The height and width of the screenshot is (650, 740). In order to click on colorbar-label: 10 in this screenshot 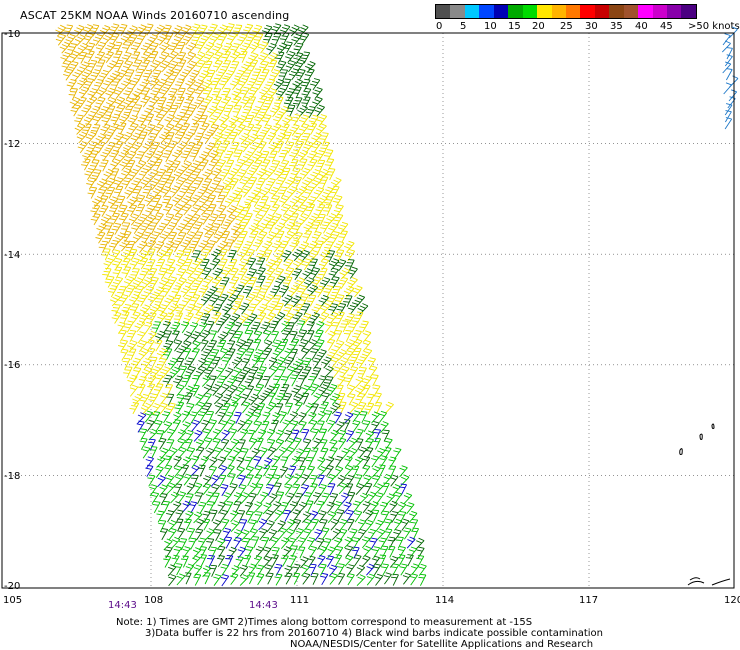, I will do `click(490, 26)`.